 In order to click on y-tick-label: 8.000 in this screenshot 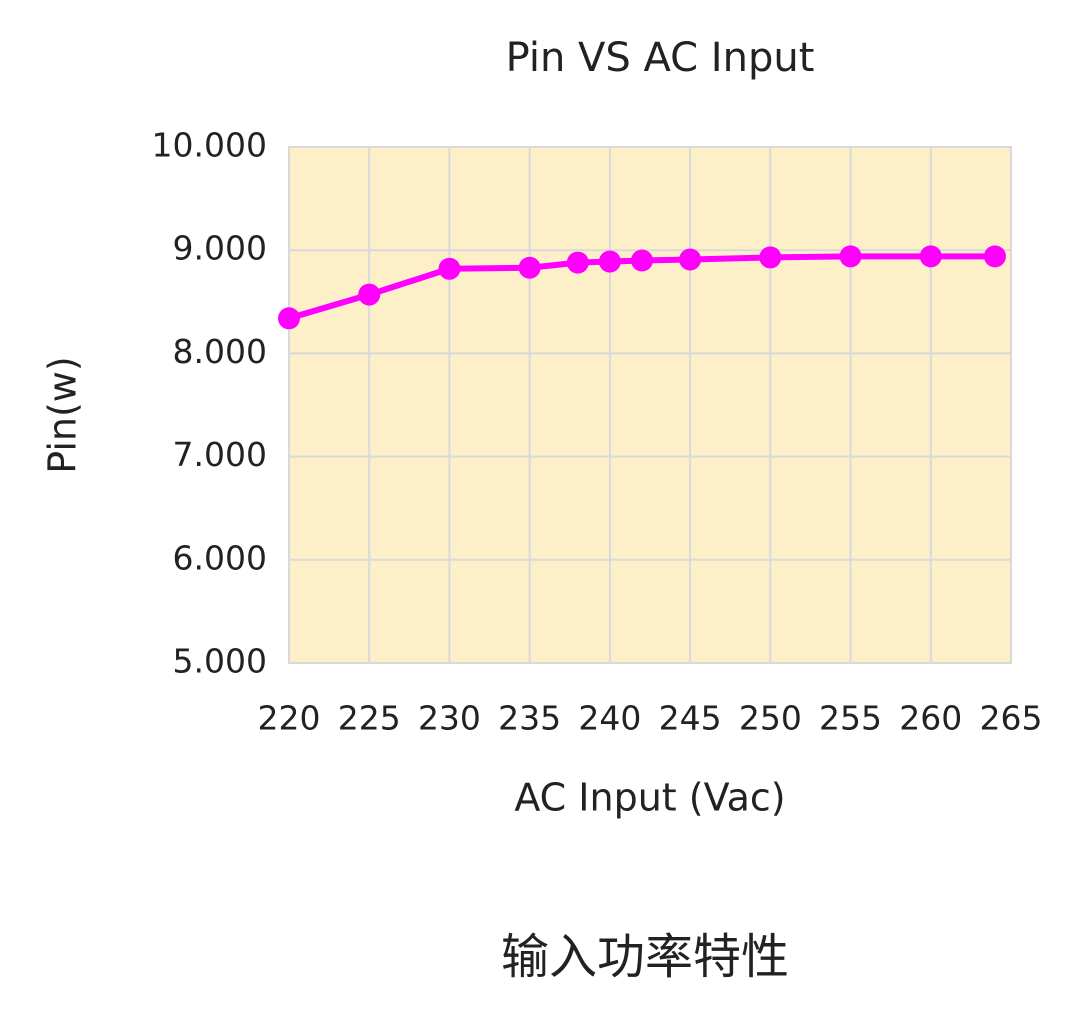, I will do `click(220, 351)`.